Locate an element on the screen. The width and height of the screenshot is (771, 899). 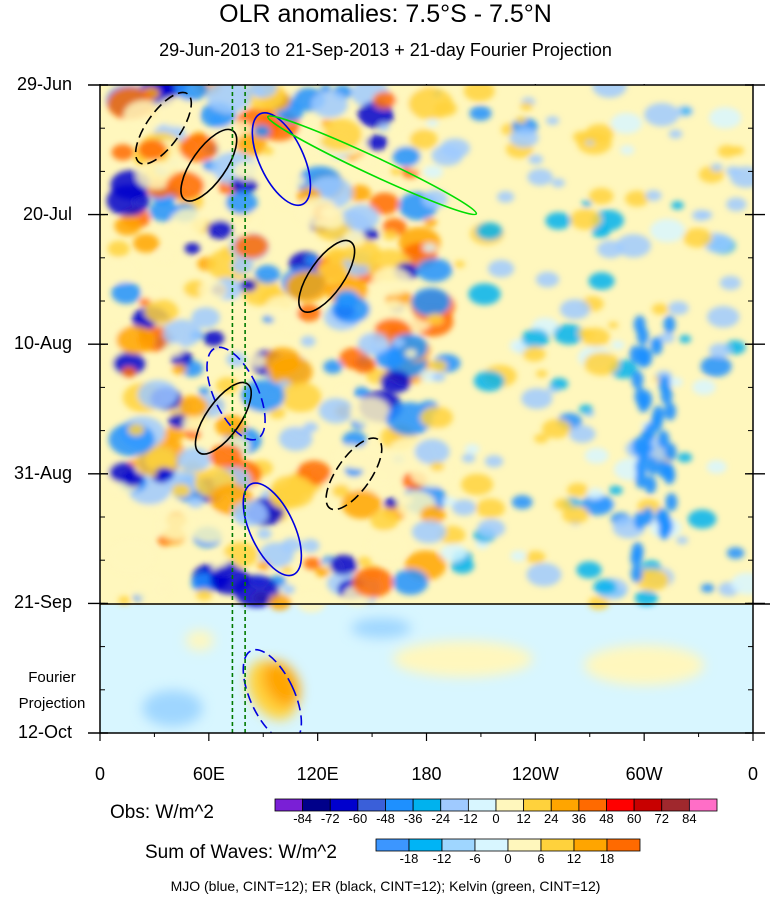
colorbar-tick-label: 6 is located at coordinates (541, 858).